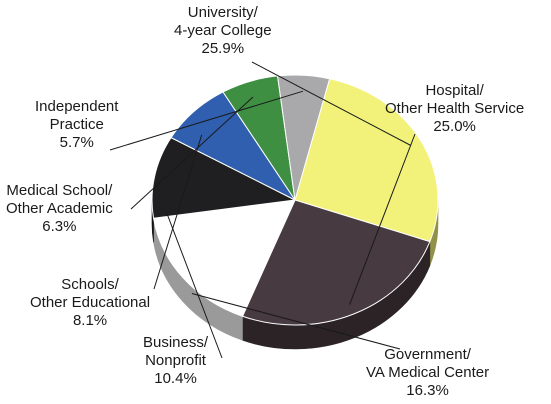  Describe the element at coordinates (178, 212) in the screenshot. I see `leader-line-schools` at that location.